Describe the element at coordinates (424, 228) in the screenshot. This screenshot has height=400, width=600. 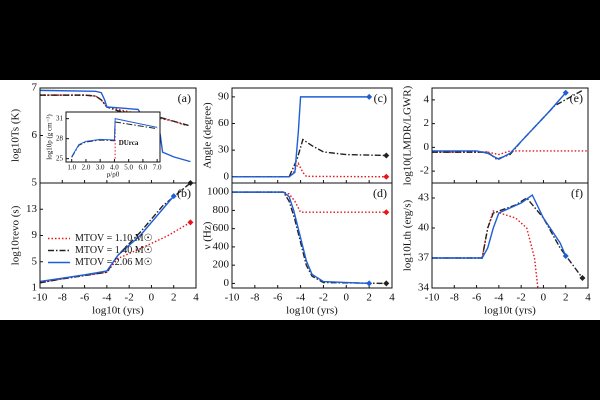
I see `y-tick-label: 40` at that location.